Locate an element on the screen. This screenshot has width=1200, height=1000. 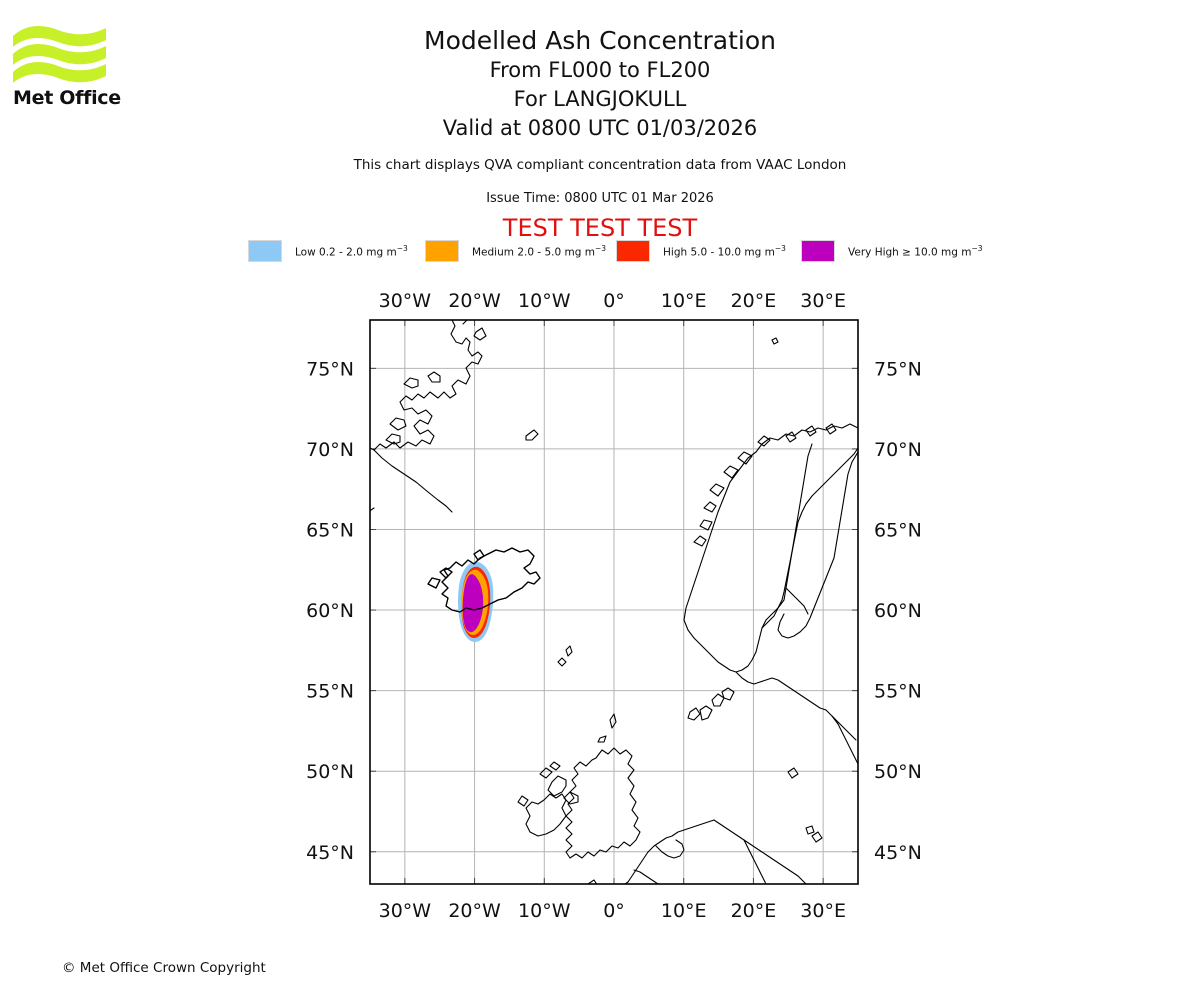
issue-time-text: Issue Time: 0800 UTC 01 Mar 2026 is located at coordinates (600, 198).